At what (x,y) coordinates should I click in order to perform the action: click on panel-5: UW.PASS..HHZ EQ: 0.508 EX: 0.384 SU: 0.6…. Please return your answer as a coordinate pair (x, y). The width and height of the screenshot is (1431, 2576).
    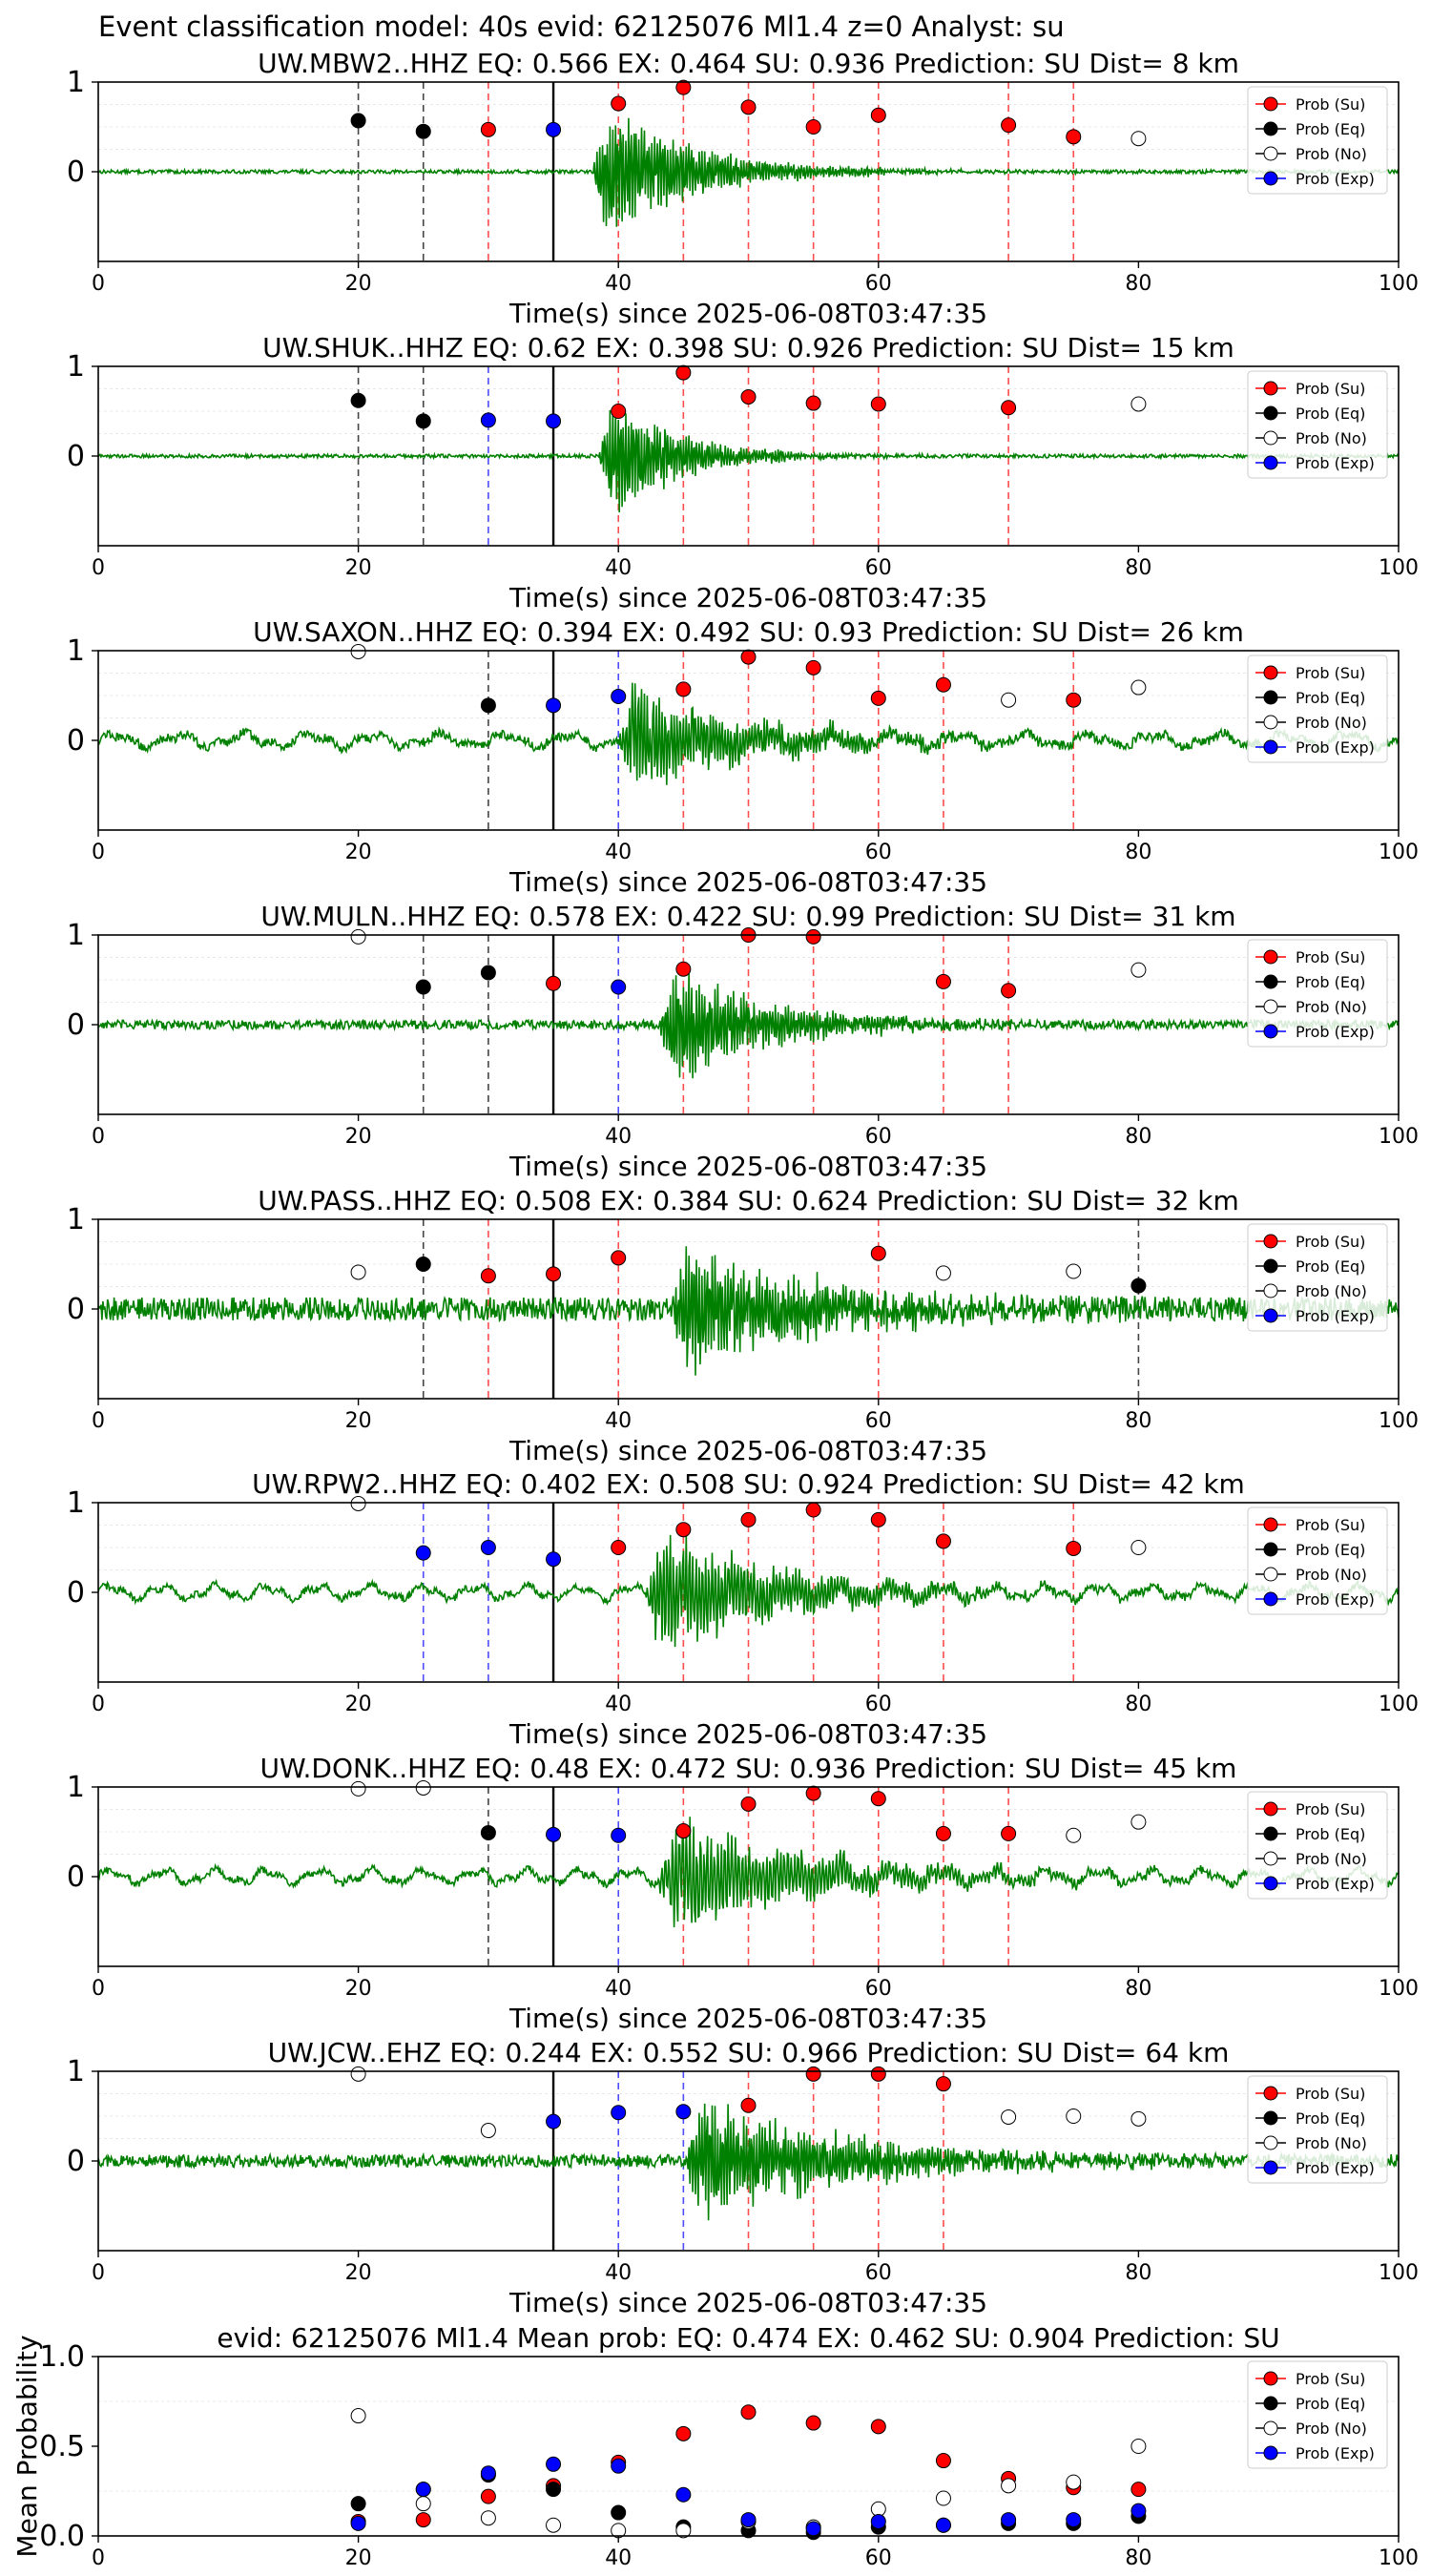
    Looking at the image, I should click on (743, 1325).